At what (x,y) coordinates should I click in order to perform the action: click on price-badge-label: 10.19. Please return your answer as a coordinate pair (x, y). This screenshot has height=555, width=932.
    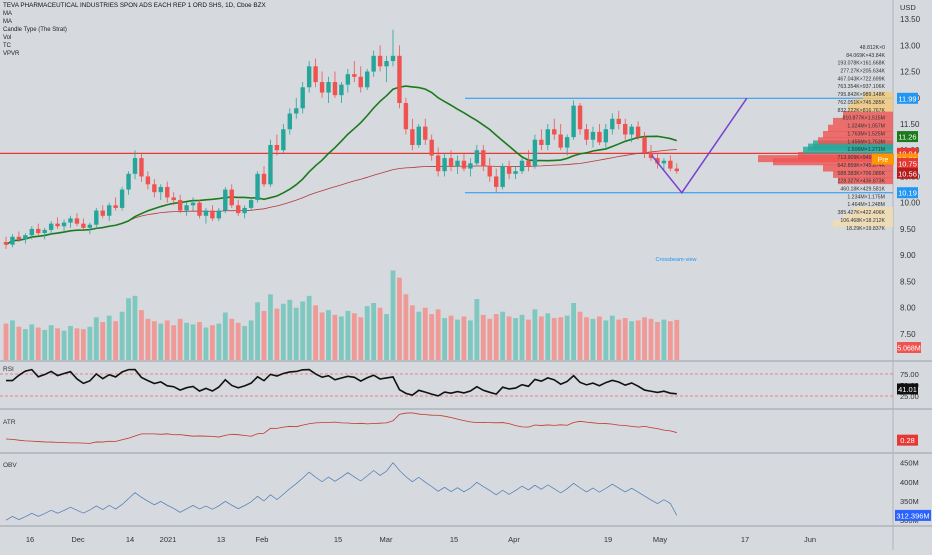
    Looking at the image, I should click on (907, 193).